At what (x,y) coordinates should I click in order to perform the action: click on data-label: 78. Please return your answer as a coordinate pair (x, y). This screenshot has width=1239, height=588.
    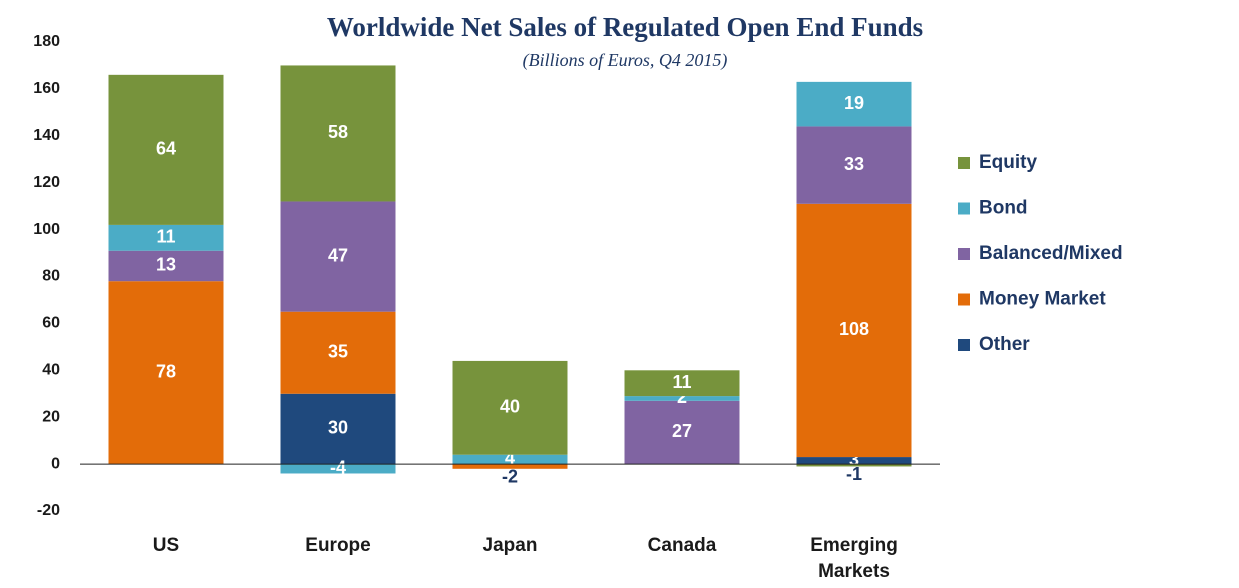
    Looking at the image, I should click on (166, 371).